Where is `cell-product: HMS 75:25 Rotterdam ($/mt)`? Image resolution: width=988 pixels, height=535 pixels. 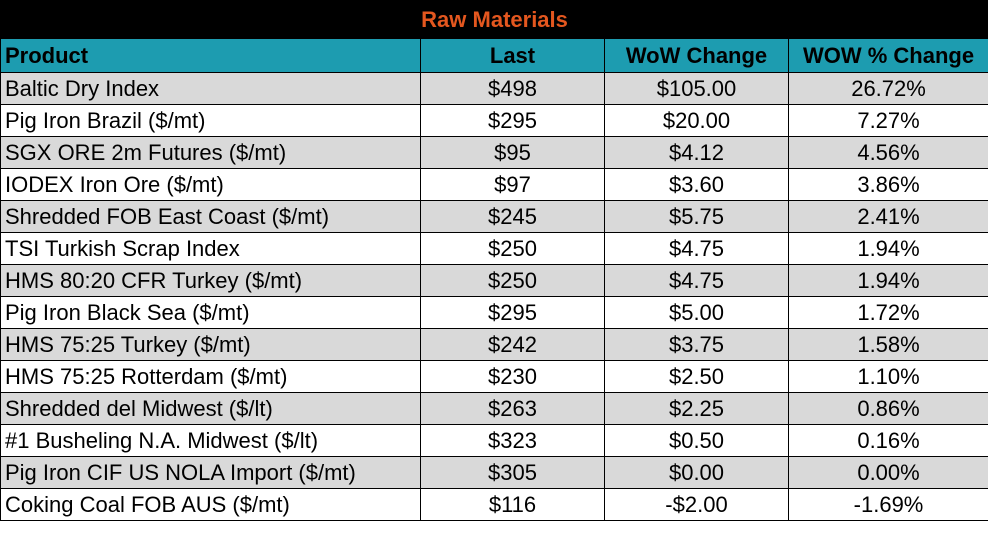
cell-product: HMS 75:25 Rotterdam ($/mt) is located at coordinates (210, 376).